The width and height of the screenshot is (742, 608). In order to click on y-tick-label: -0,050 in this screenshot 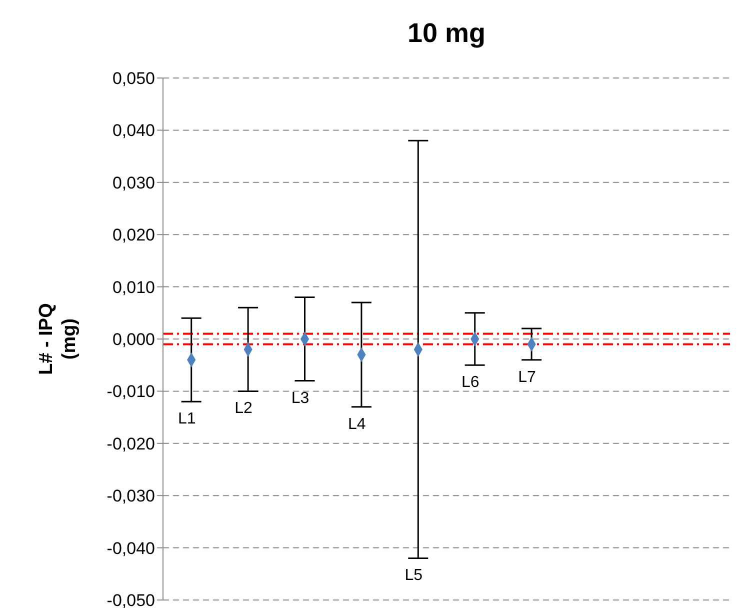, I will do `click(130, 599)`.